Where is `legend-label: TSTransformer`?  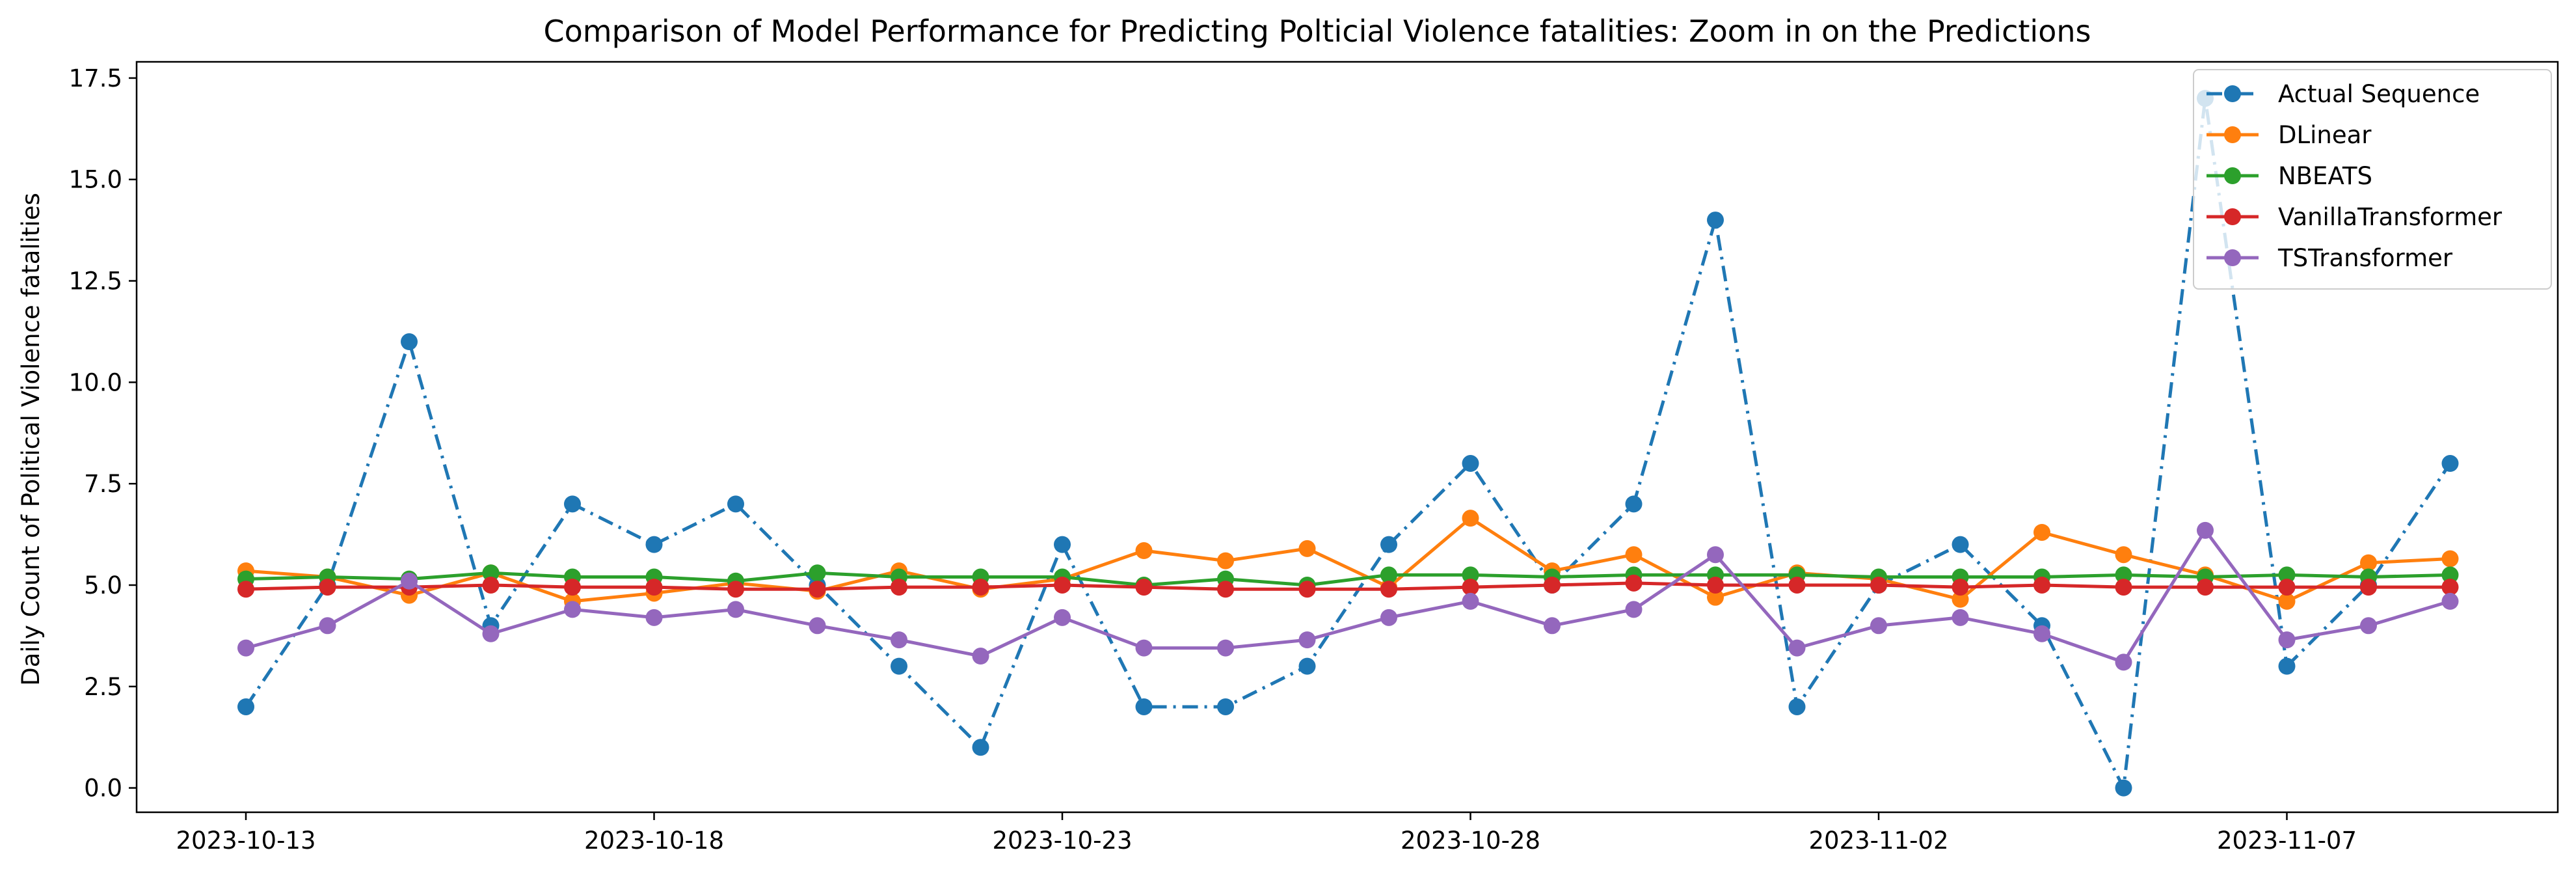 legend-label: TSTransformer is located at coordinates (2365, 258).